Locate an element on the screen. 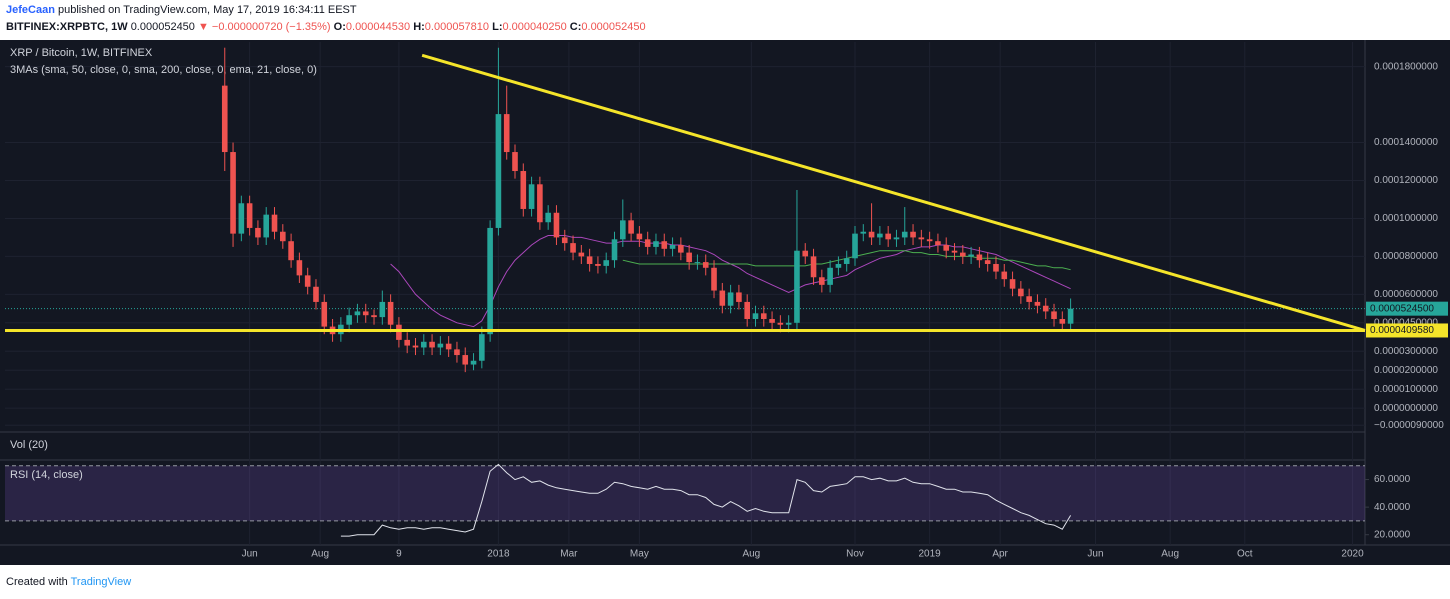  ohlc-value: 0.000040250 is located at coordinates (534, 27).